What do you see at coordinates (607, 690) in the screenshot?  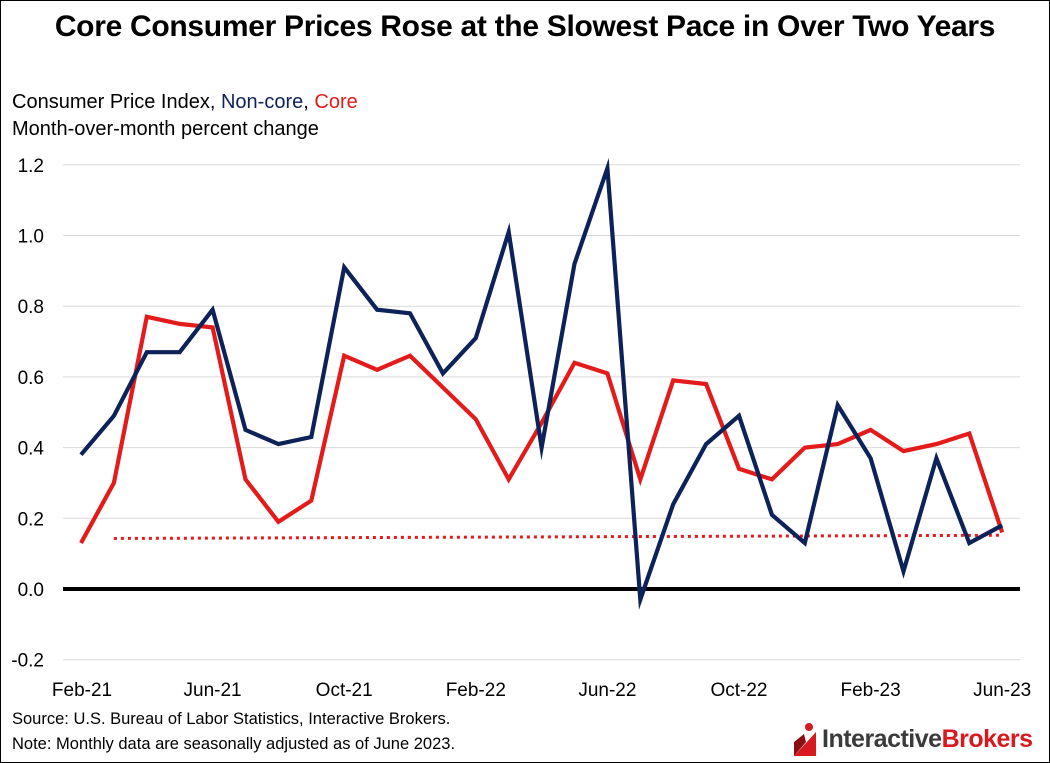 I see `x-tick-label: Jun-22` at bounding box center [607, 690].